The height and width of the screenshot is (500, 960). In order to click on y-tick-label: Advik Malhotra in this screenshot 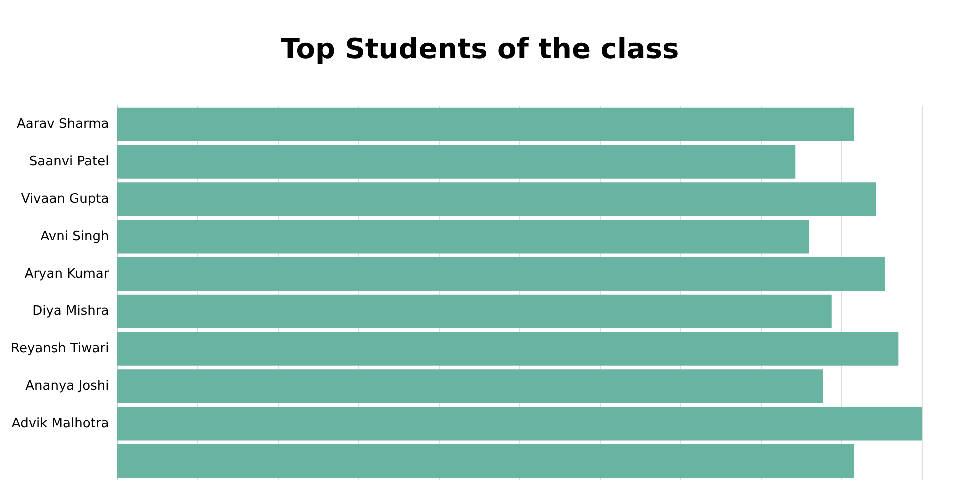, I will do `click(61, 424)`.